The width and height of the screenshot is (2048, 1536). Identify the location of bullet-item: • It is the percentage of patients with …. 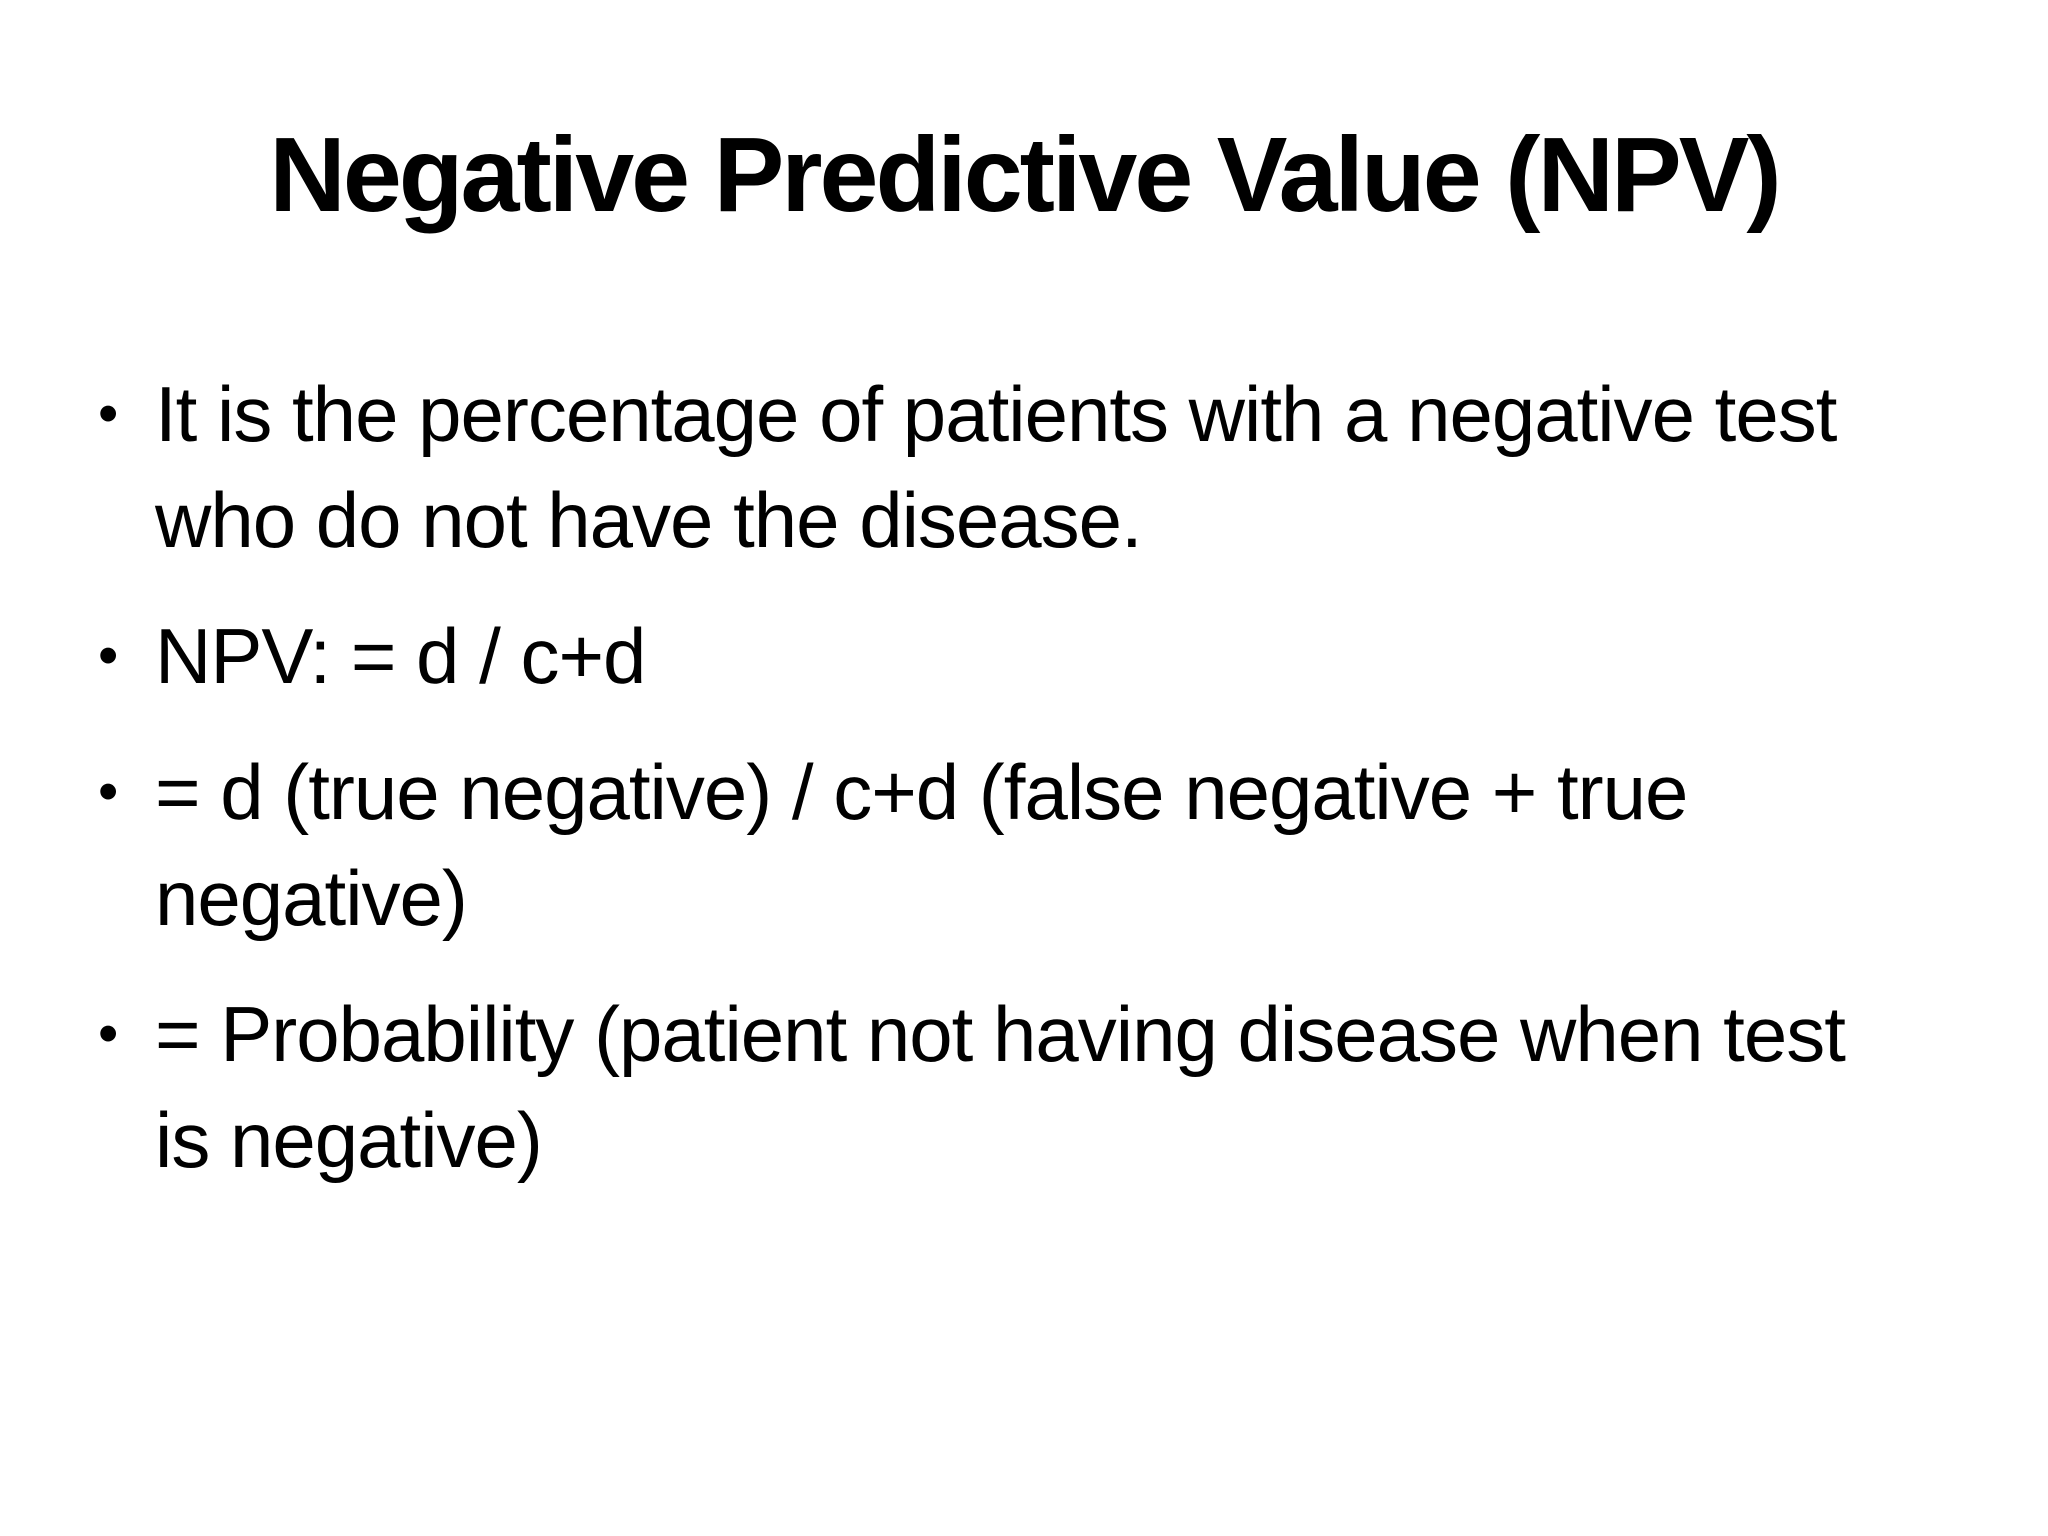
(1033, 467).